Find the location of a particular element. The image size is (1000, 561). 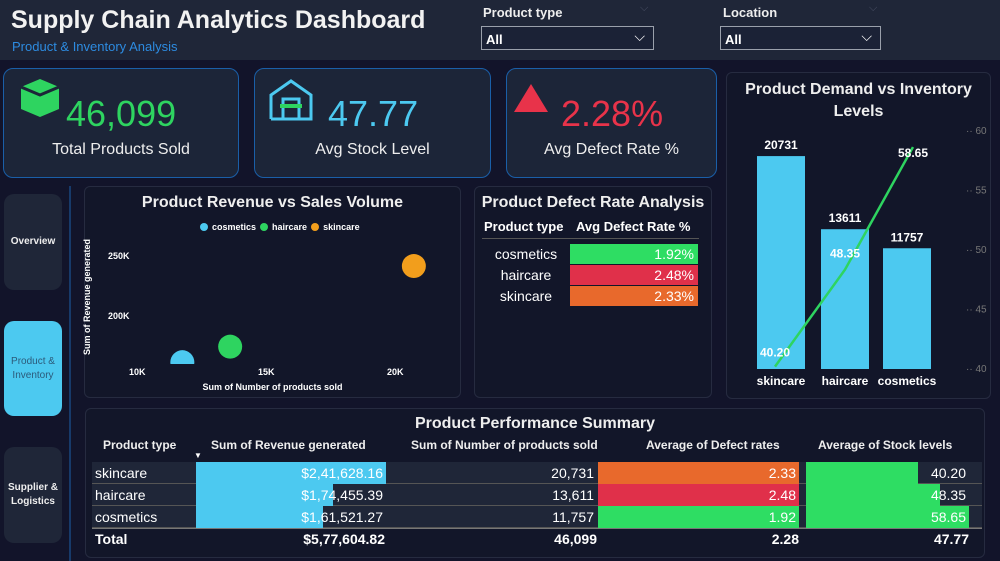

table-row: cosmetics $1,61,521.27 11,757 1.92 58.65 is located at coordinates (537, 517).